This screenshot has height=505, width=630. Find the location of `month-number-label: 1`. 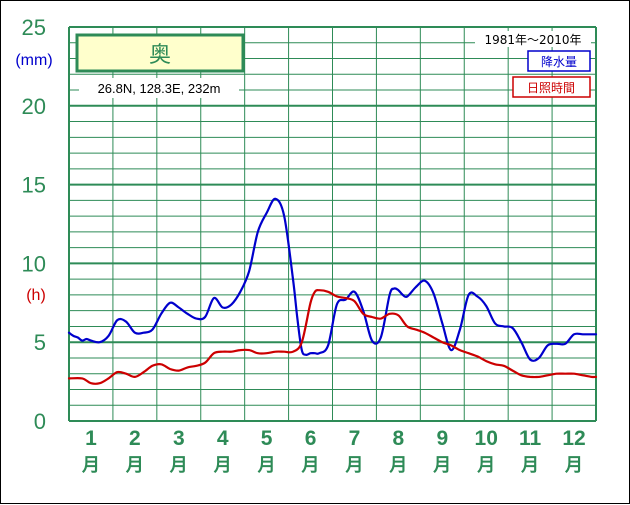

month-number-label: 1 is located at coordinates (91, 438).